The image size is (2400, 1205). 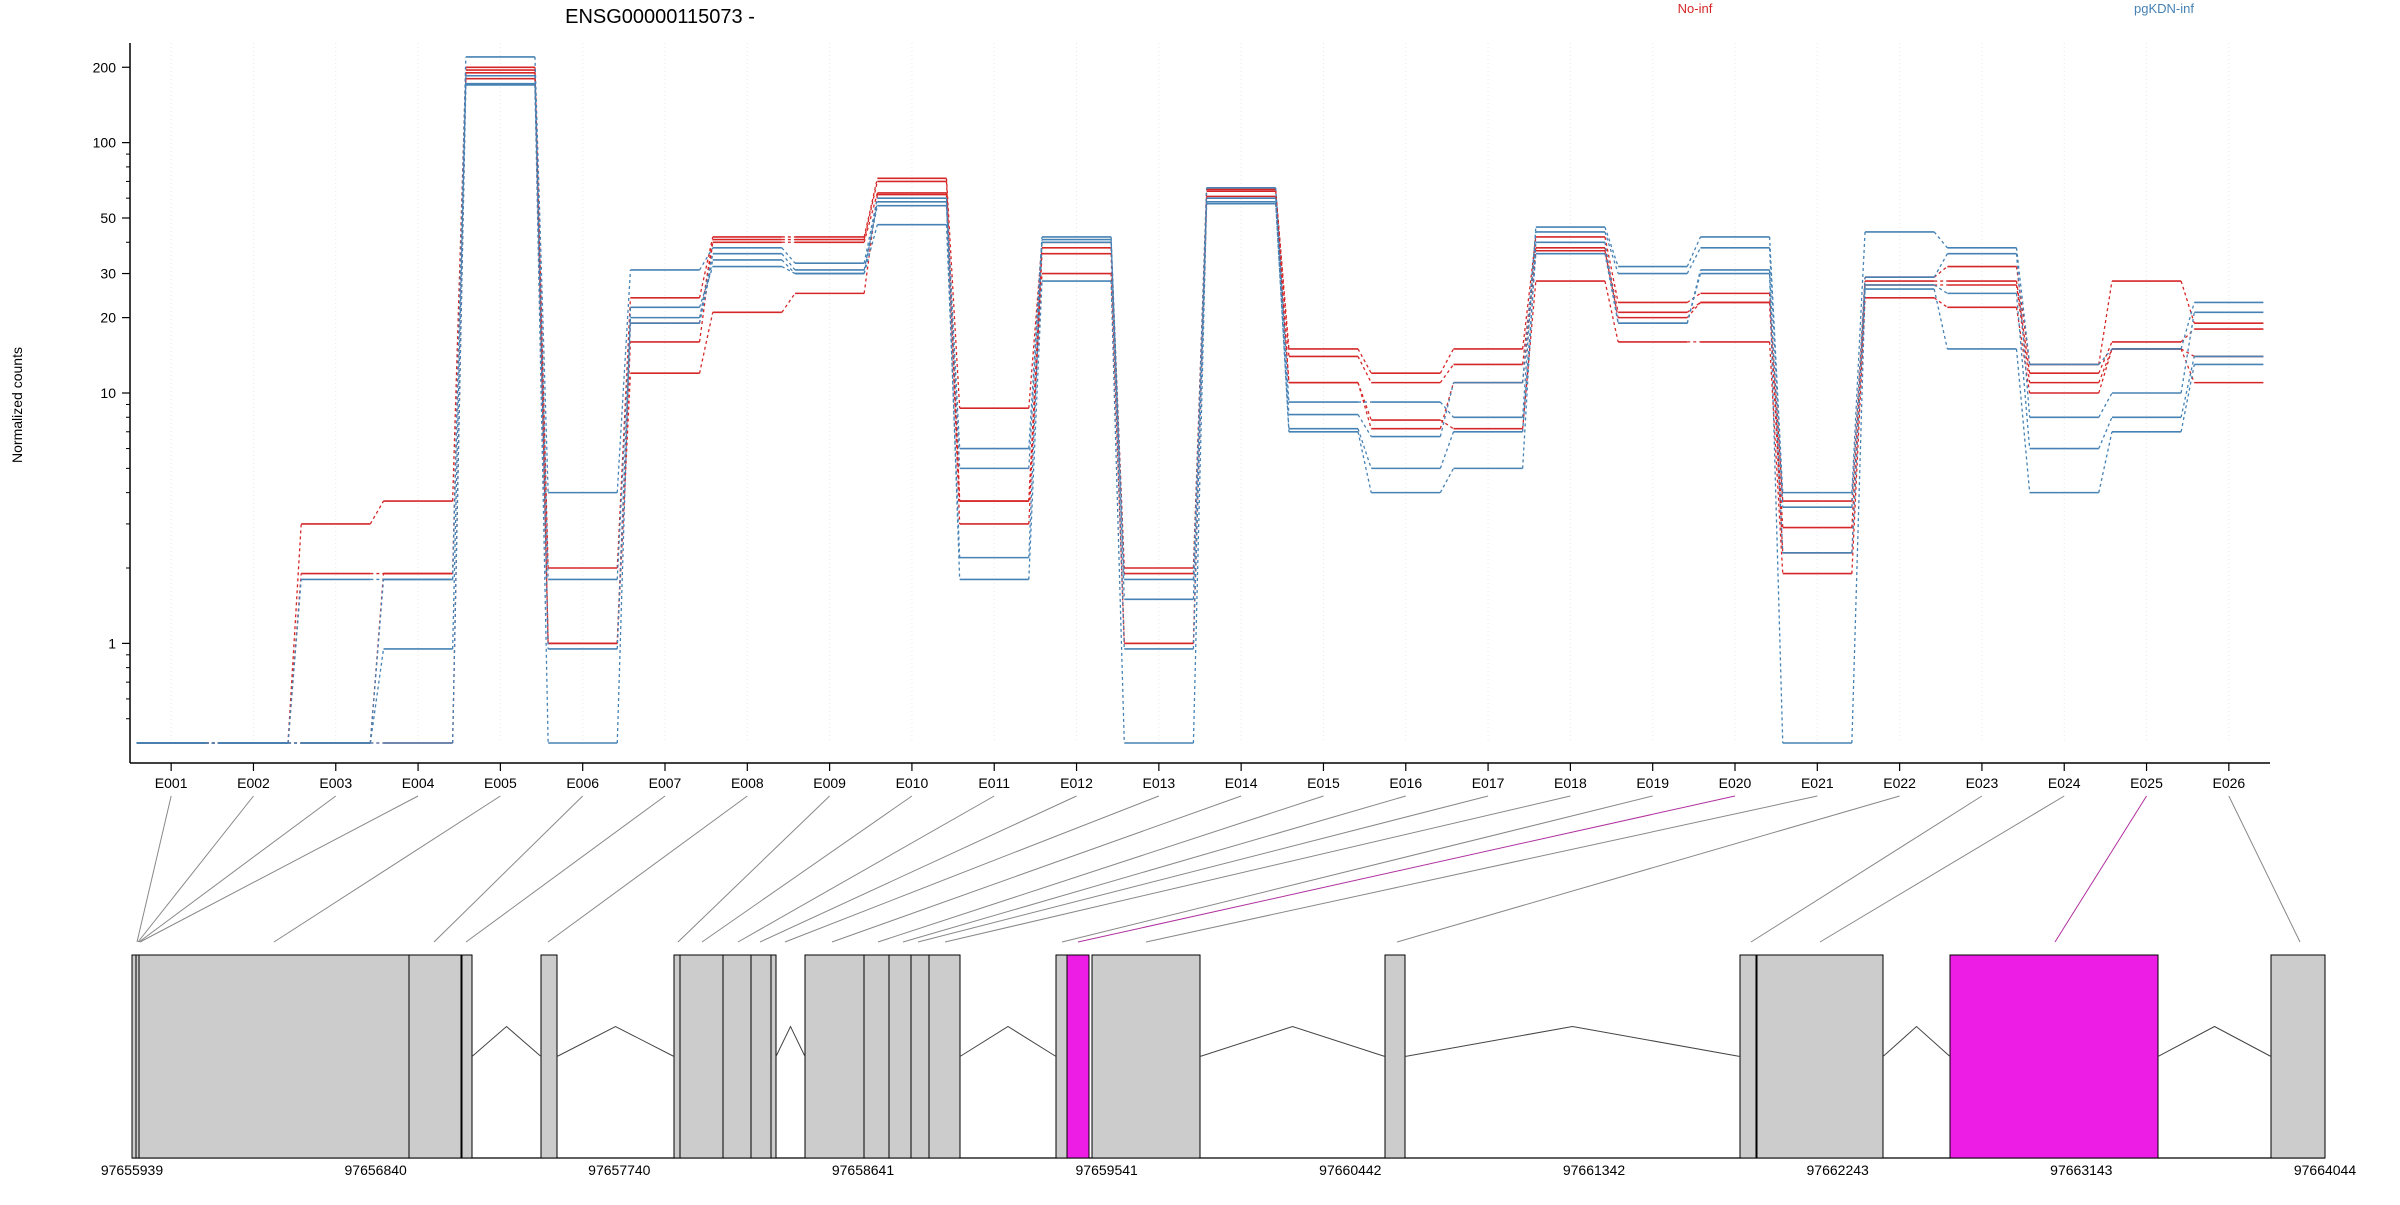 I want to click on x-tick-label-e013: E013, so click(x=1158, y=783).